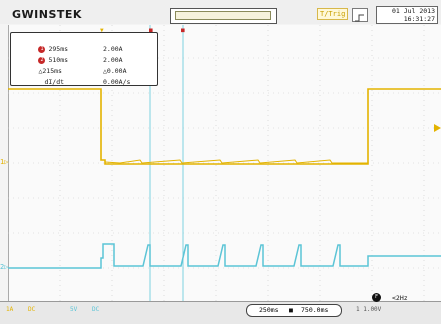 This screenshot has width=441, height=324. Describe the element at coordinates (54, 82) in the screenshot. I see `slope-label: dI/dt` at that location.